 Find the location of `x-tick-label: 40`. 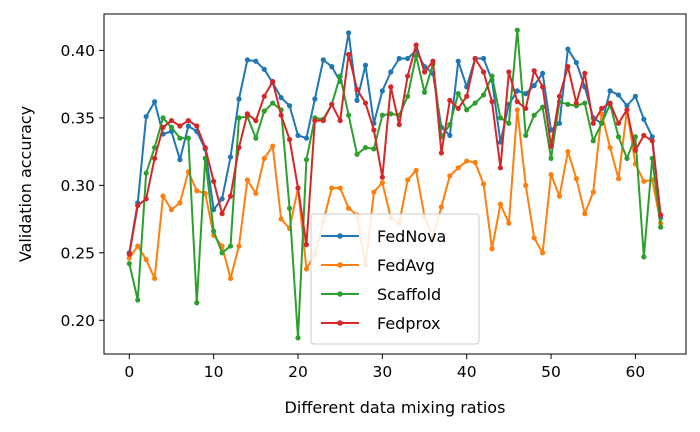

x-tick-label: 40 is located at coordinates (467, 372).